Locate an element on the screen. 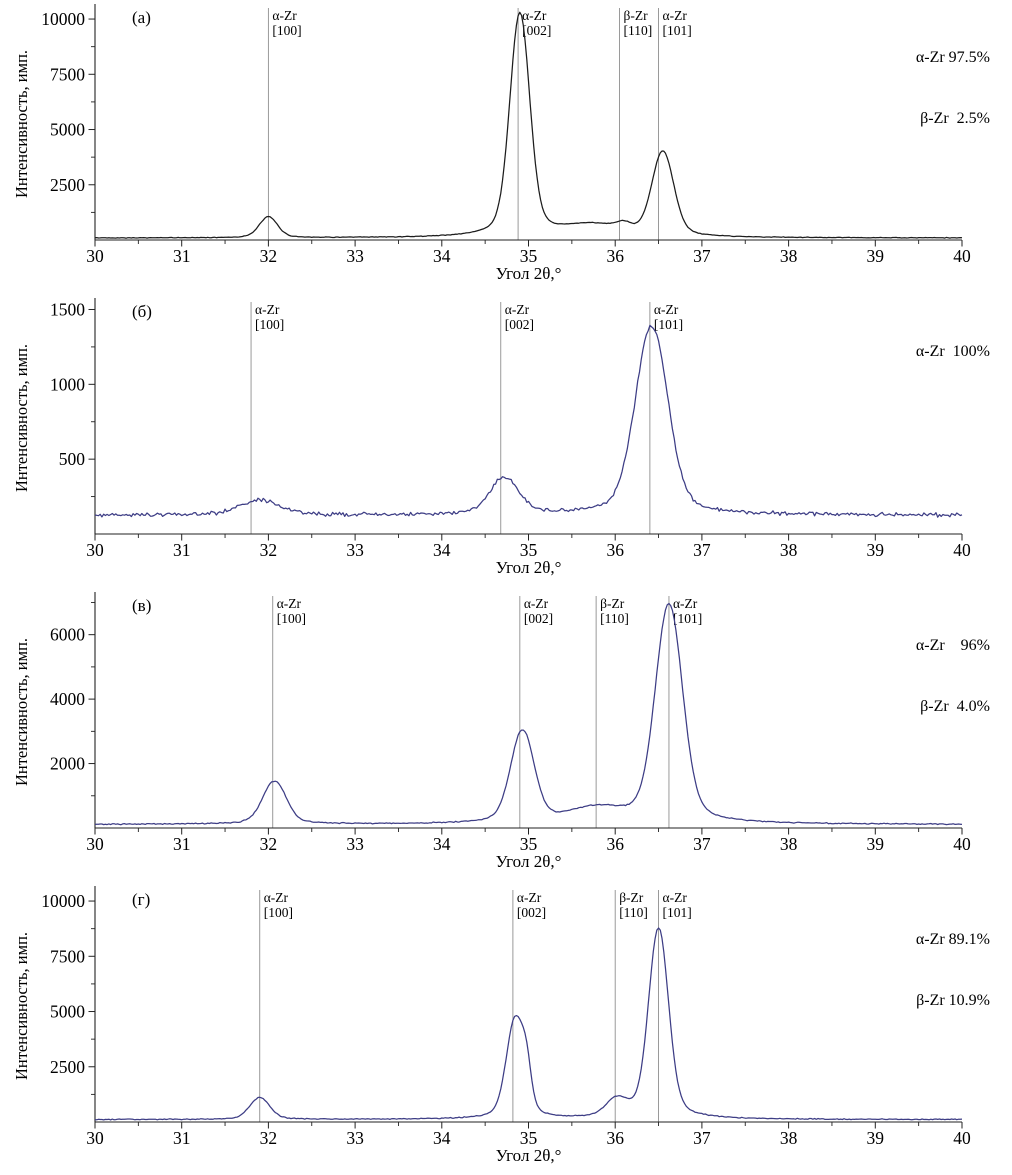  phase-percentages: α-Zr 96% β-Zr 4.0% is located at coordinates (953, 677).